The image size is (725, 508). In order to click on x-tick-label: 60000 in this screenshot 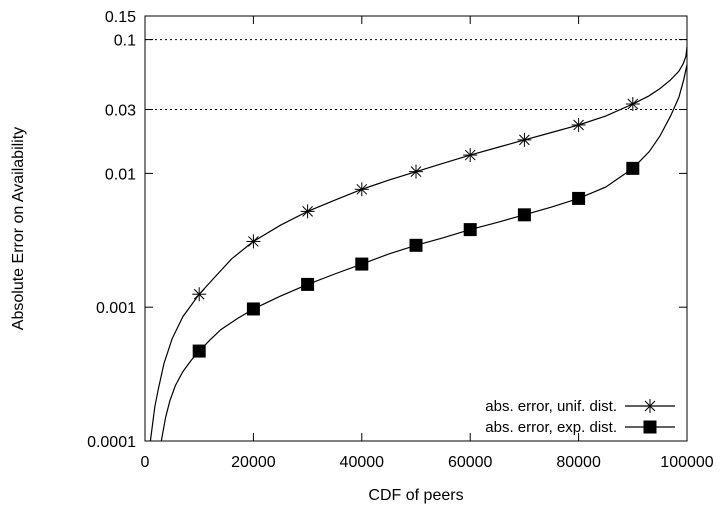, I will do `click(470, 462)`.